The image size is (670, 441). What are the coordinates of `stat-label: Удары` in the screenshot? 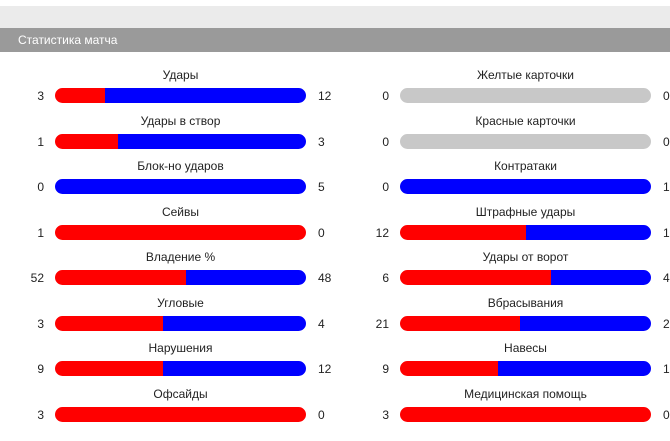 It's located at (180, 75).